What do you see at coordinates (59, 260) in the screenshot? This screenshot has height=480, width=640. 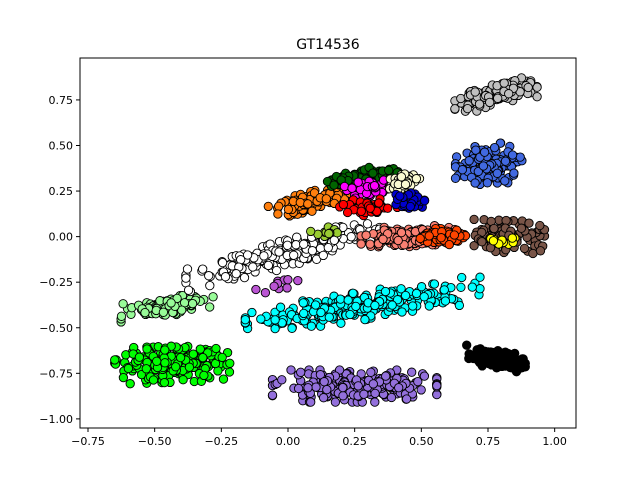 I see `y-axis: −1.00 −0.75 −0.50 −0.25 0.00 0.25 0.50 0.75` at bounding box center [59, 260].